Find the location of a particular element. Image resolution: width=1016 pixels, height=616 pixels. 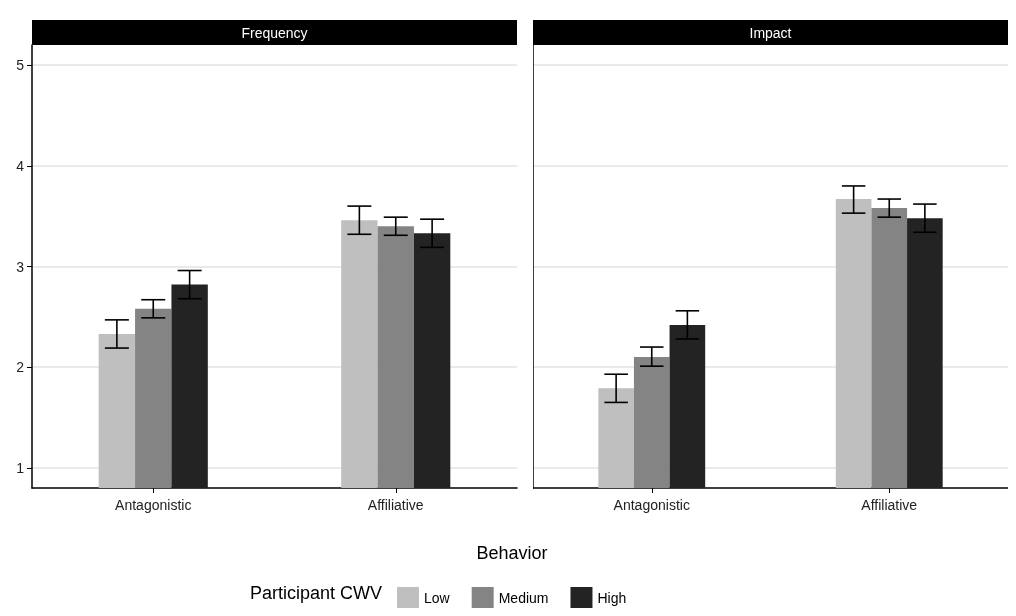

legend-label: High is located at coordinates (612, 598).